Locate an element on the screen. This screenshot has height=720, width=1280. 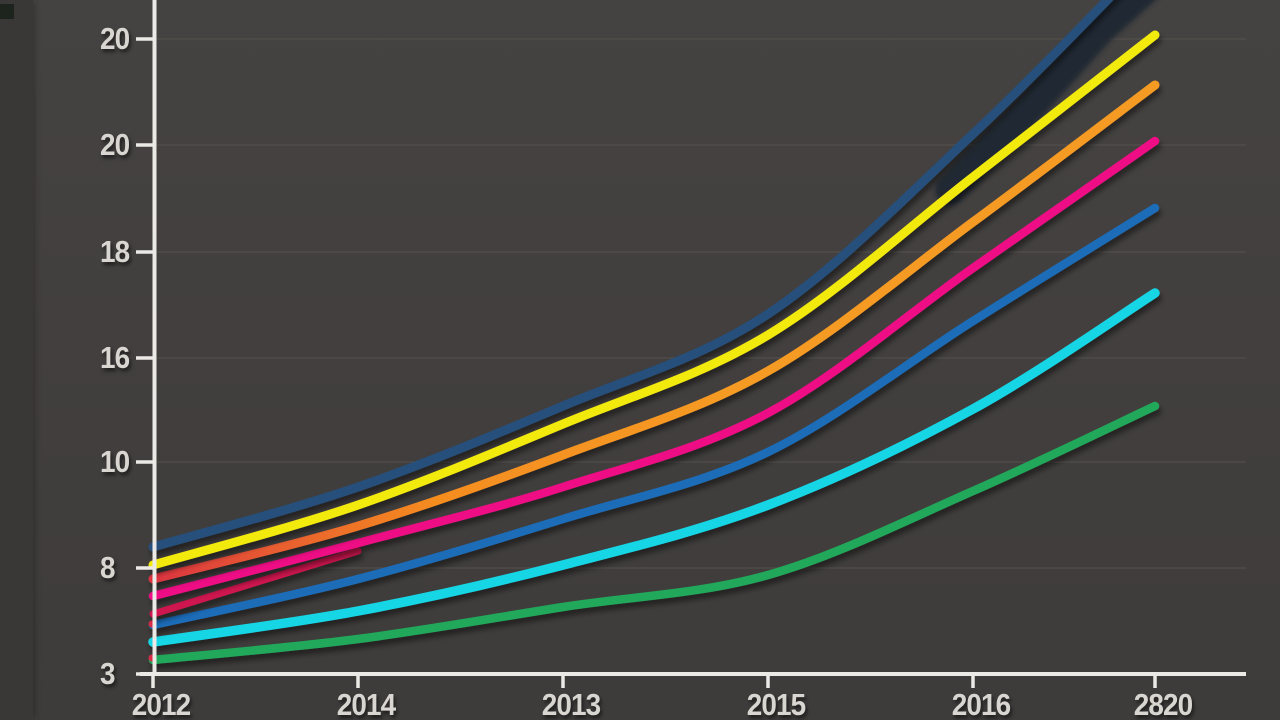
x-tick-label: 2015 is located at coordinates (776, 703).